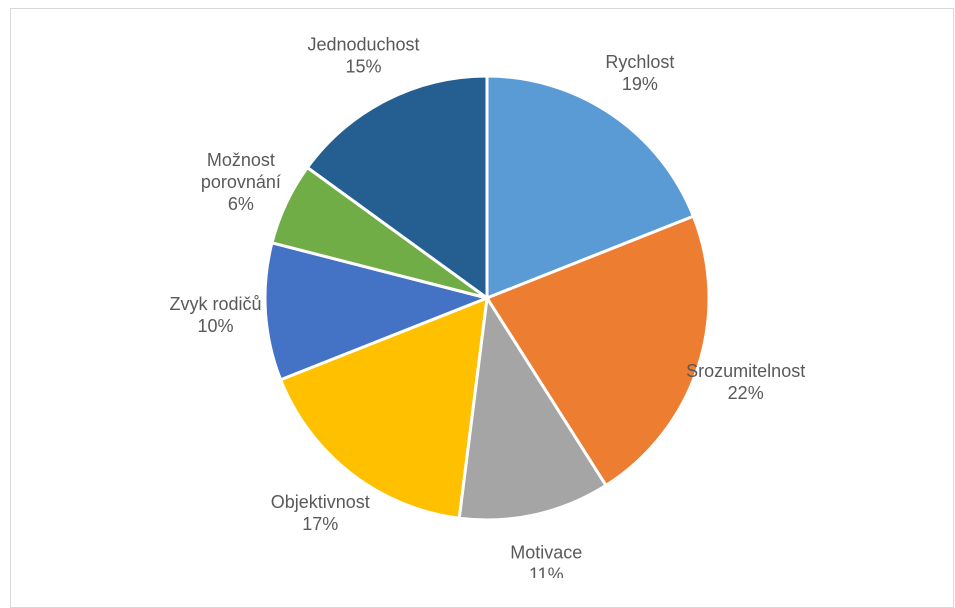 This screenshot has width=955, height=608. Describe the element at coordinates (320, 502) in the screenshot. I see `data-label-category: Objektivnost` at that location.